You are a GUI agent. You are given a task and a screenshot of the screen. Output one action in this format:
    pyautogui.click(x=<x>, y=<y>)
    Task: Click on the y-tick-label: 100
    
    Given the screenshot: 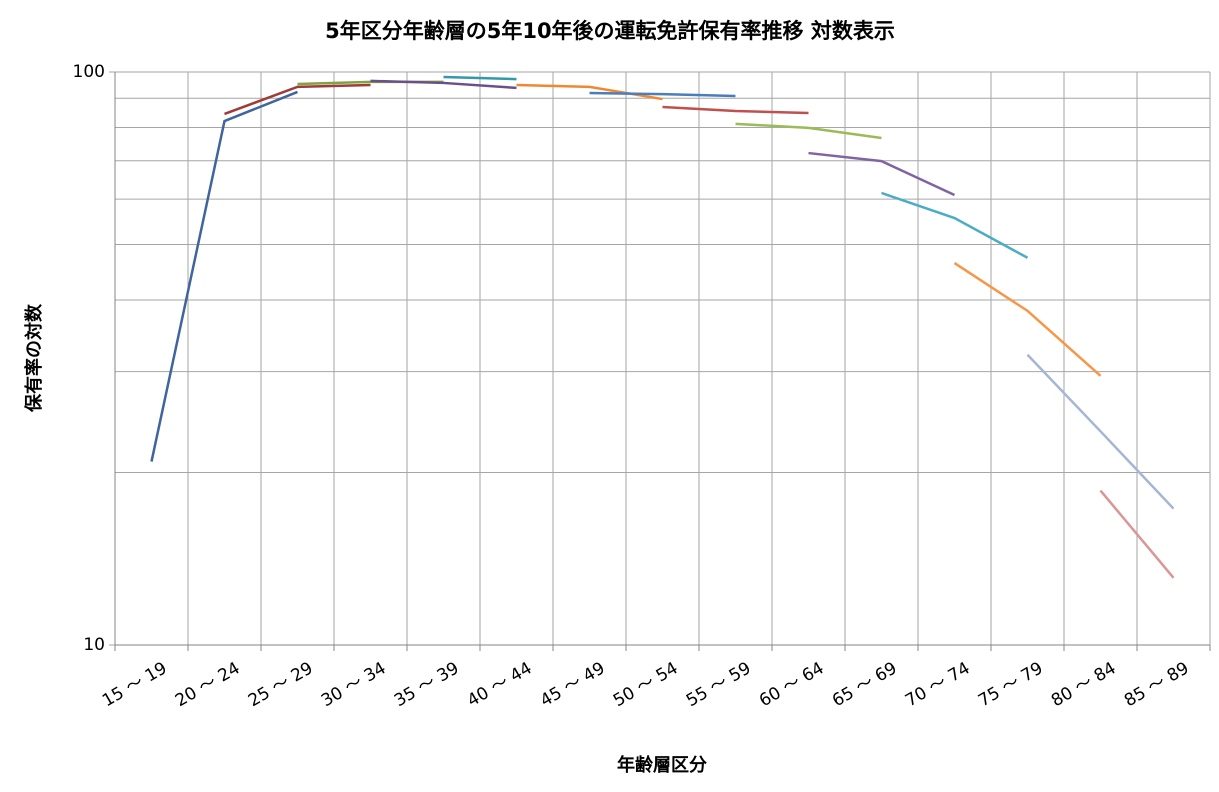 What is the action you would take?
    pyautogui.click(x=89, y=72)
    